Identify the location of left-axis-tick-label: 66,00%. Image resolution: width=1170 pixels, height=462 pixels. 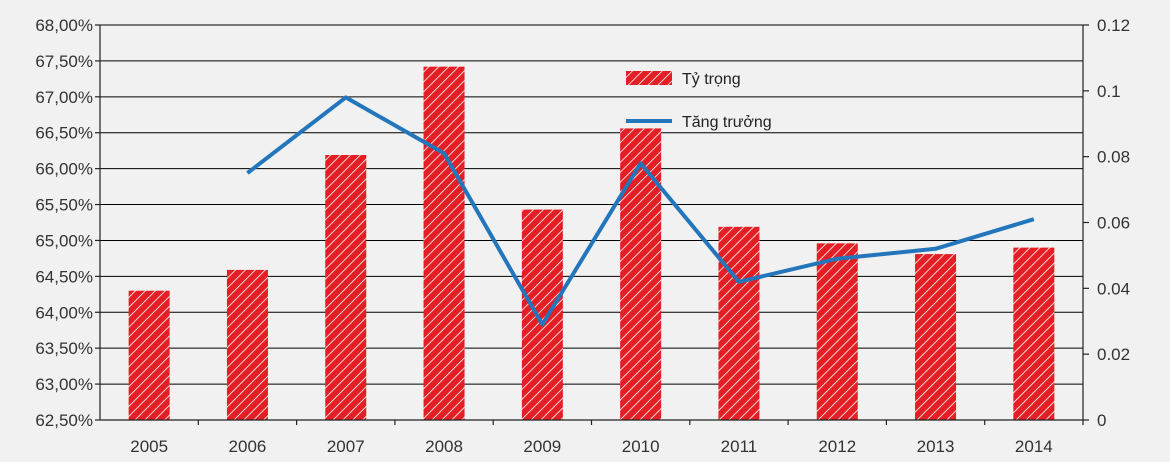
(64, 169).